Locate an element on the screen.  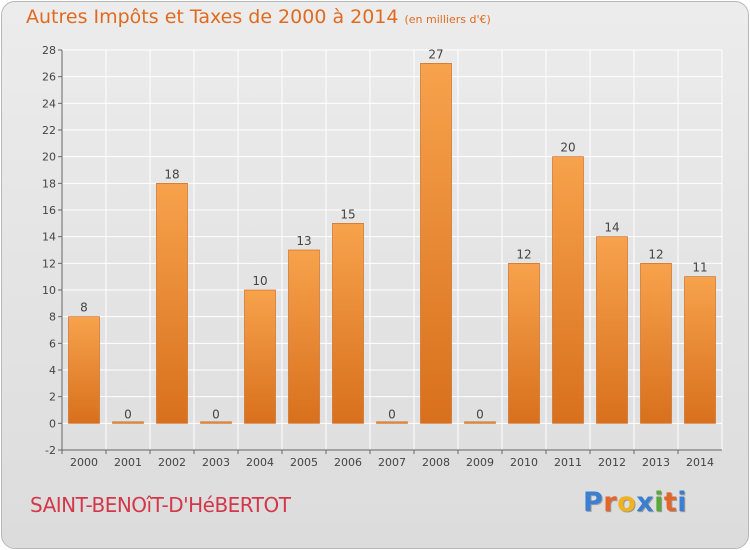
logo-letter: t is located at coordinates (670, 502).